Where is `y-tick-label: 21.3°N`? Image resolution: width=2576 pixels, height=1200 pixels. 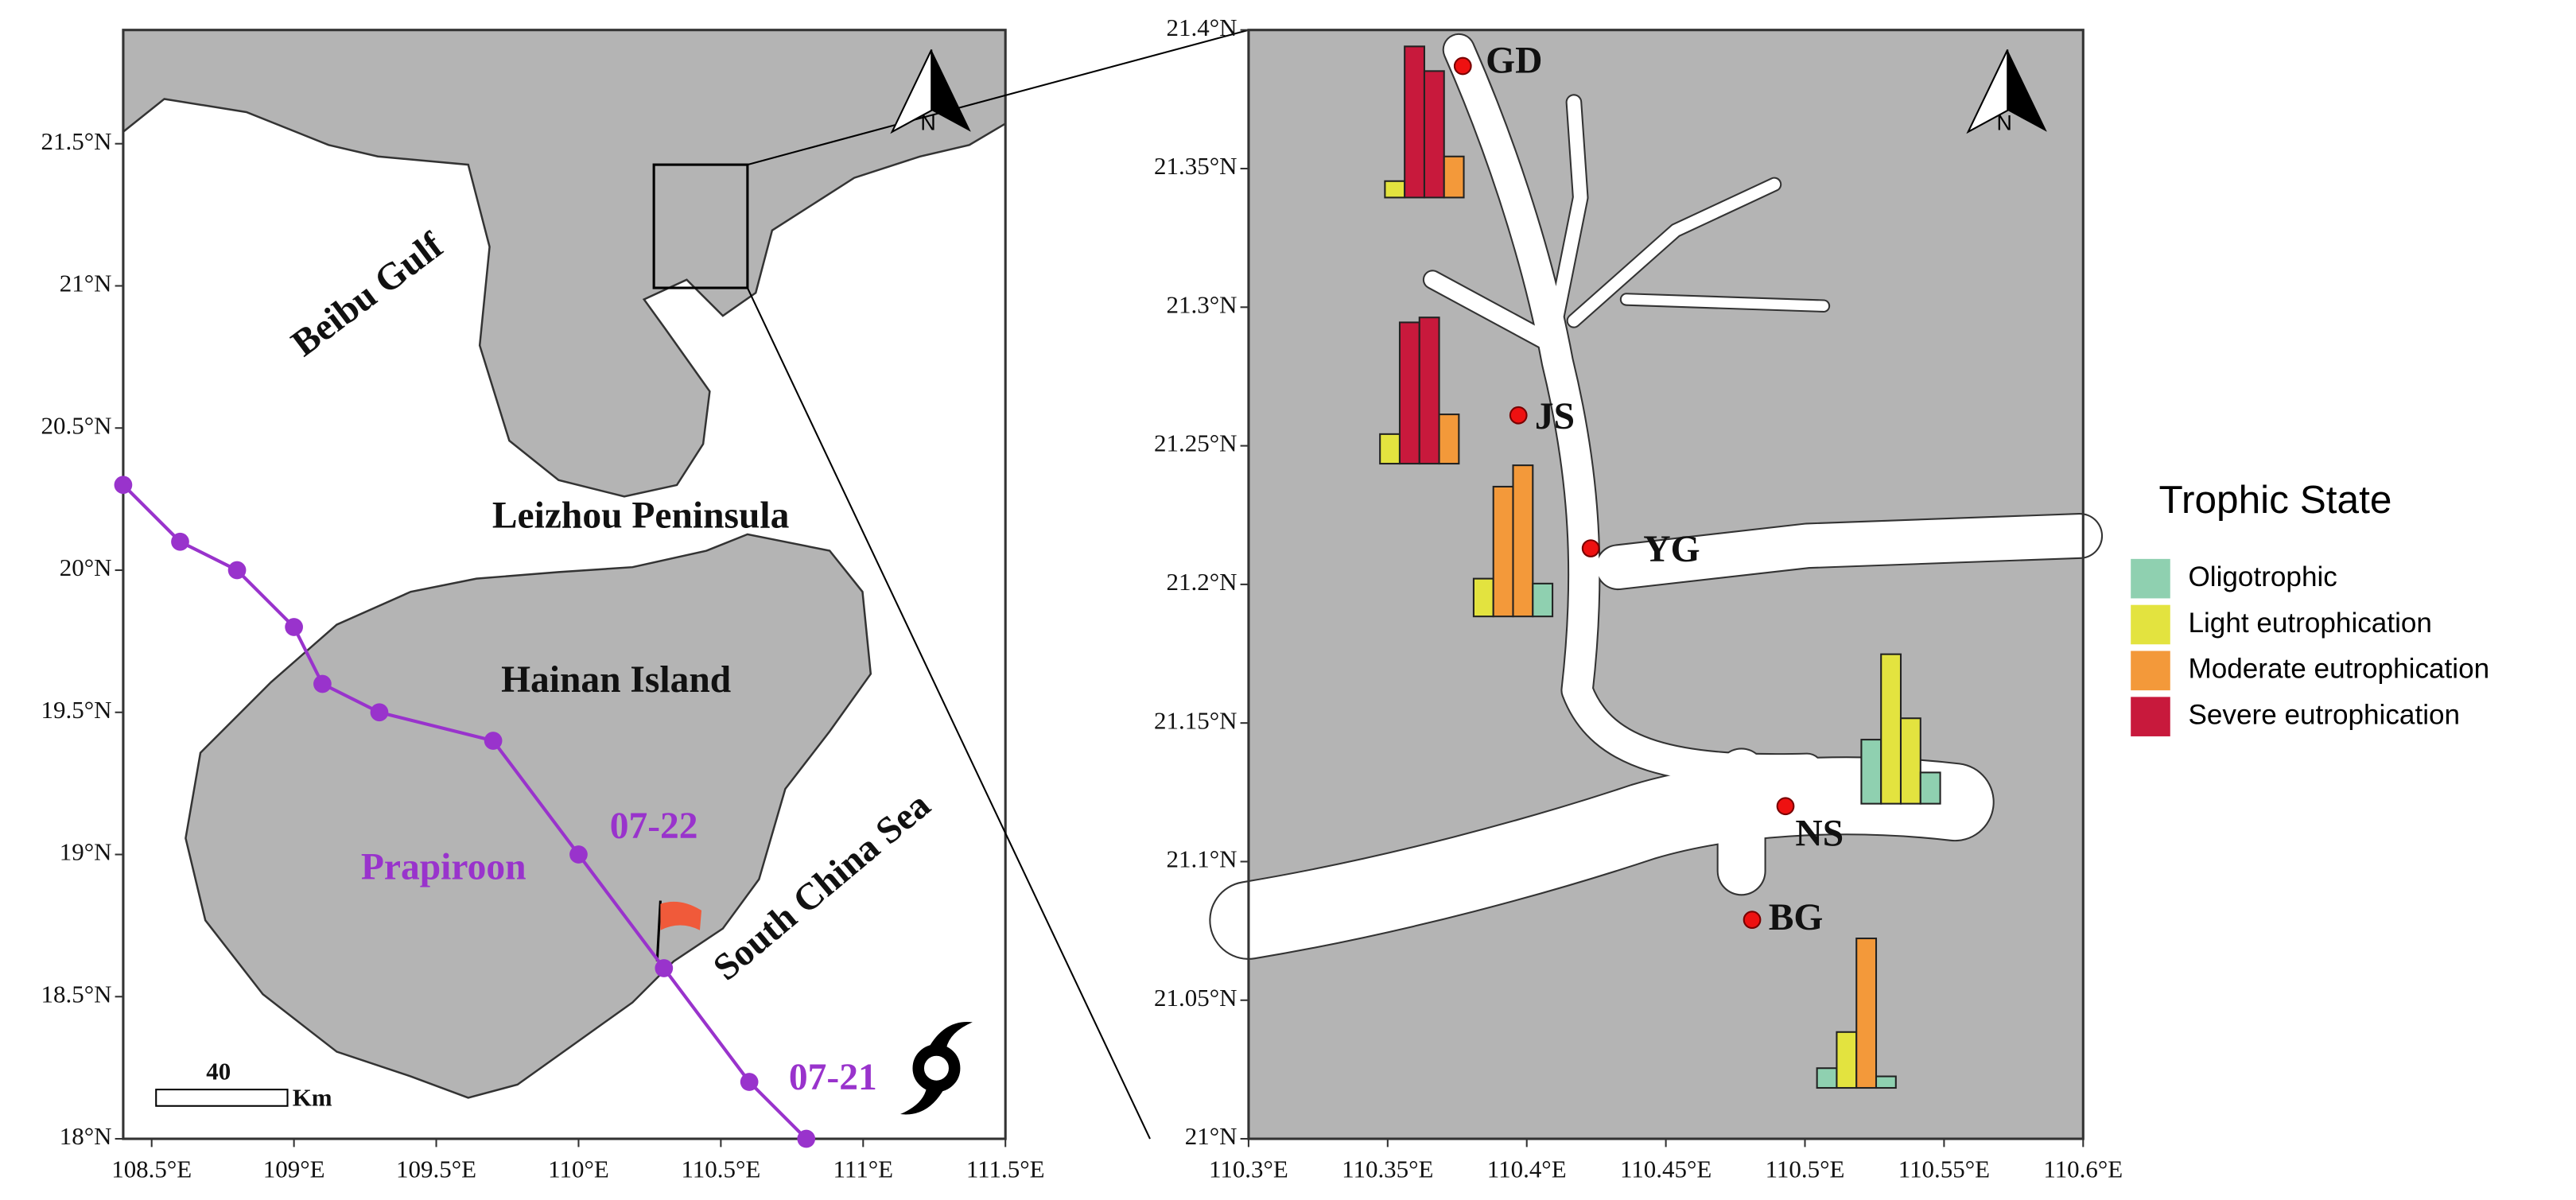 y-tick-label: 21.3°N is located at coordinates (1202, 304).